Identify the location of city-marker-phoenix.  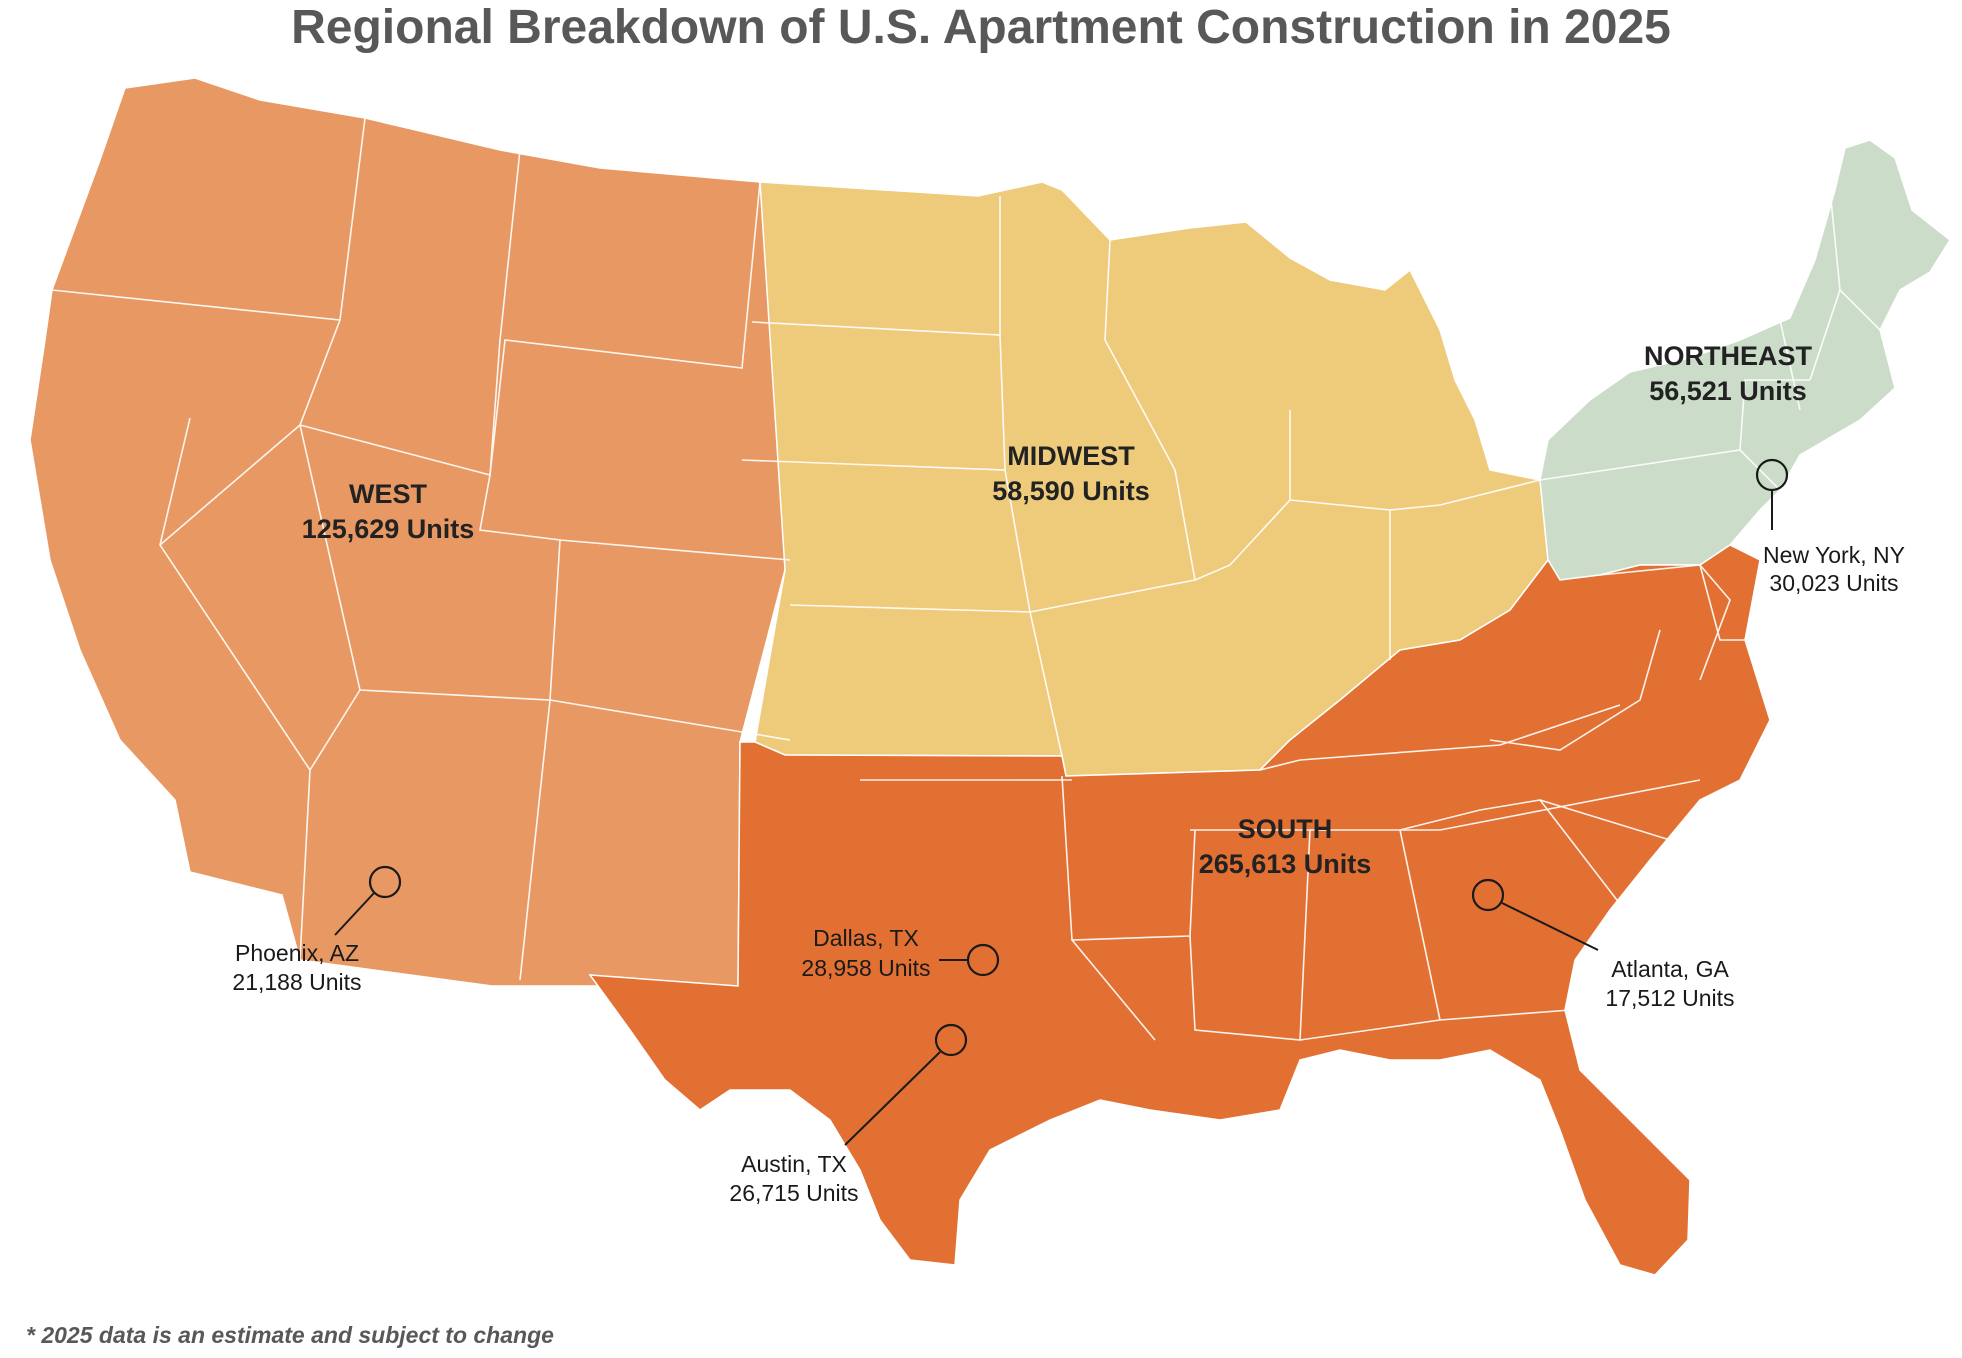
(368, 900).